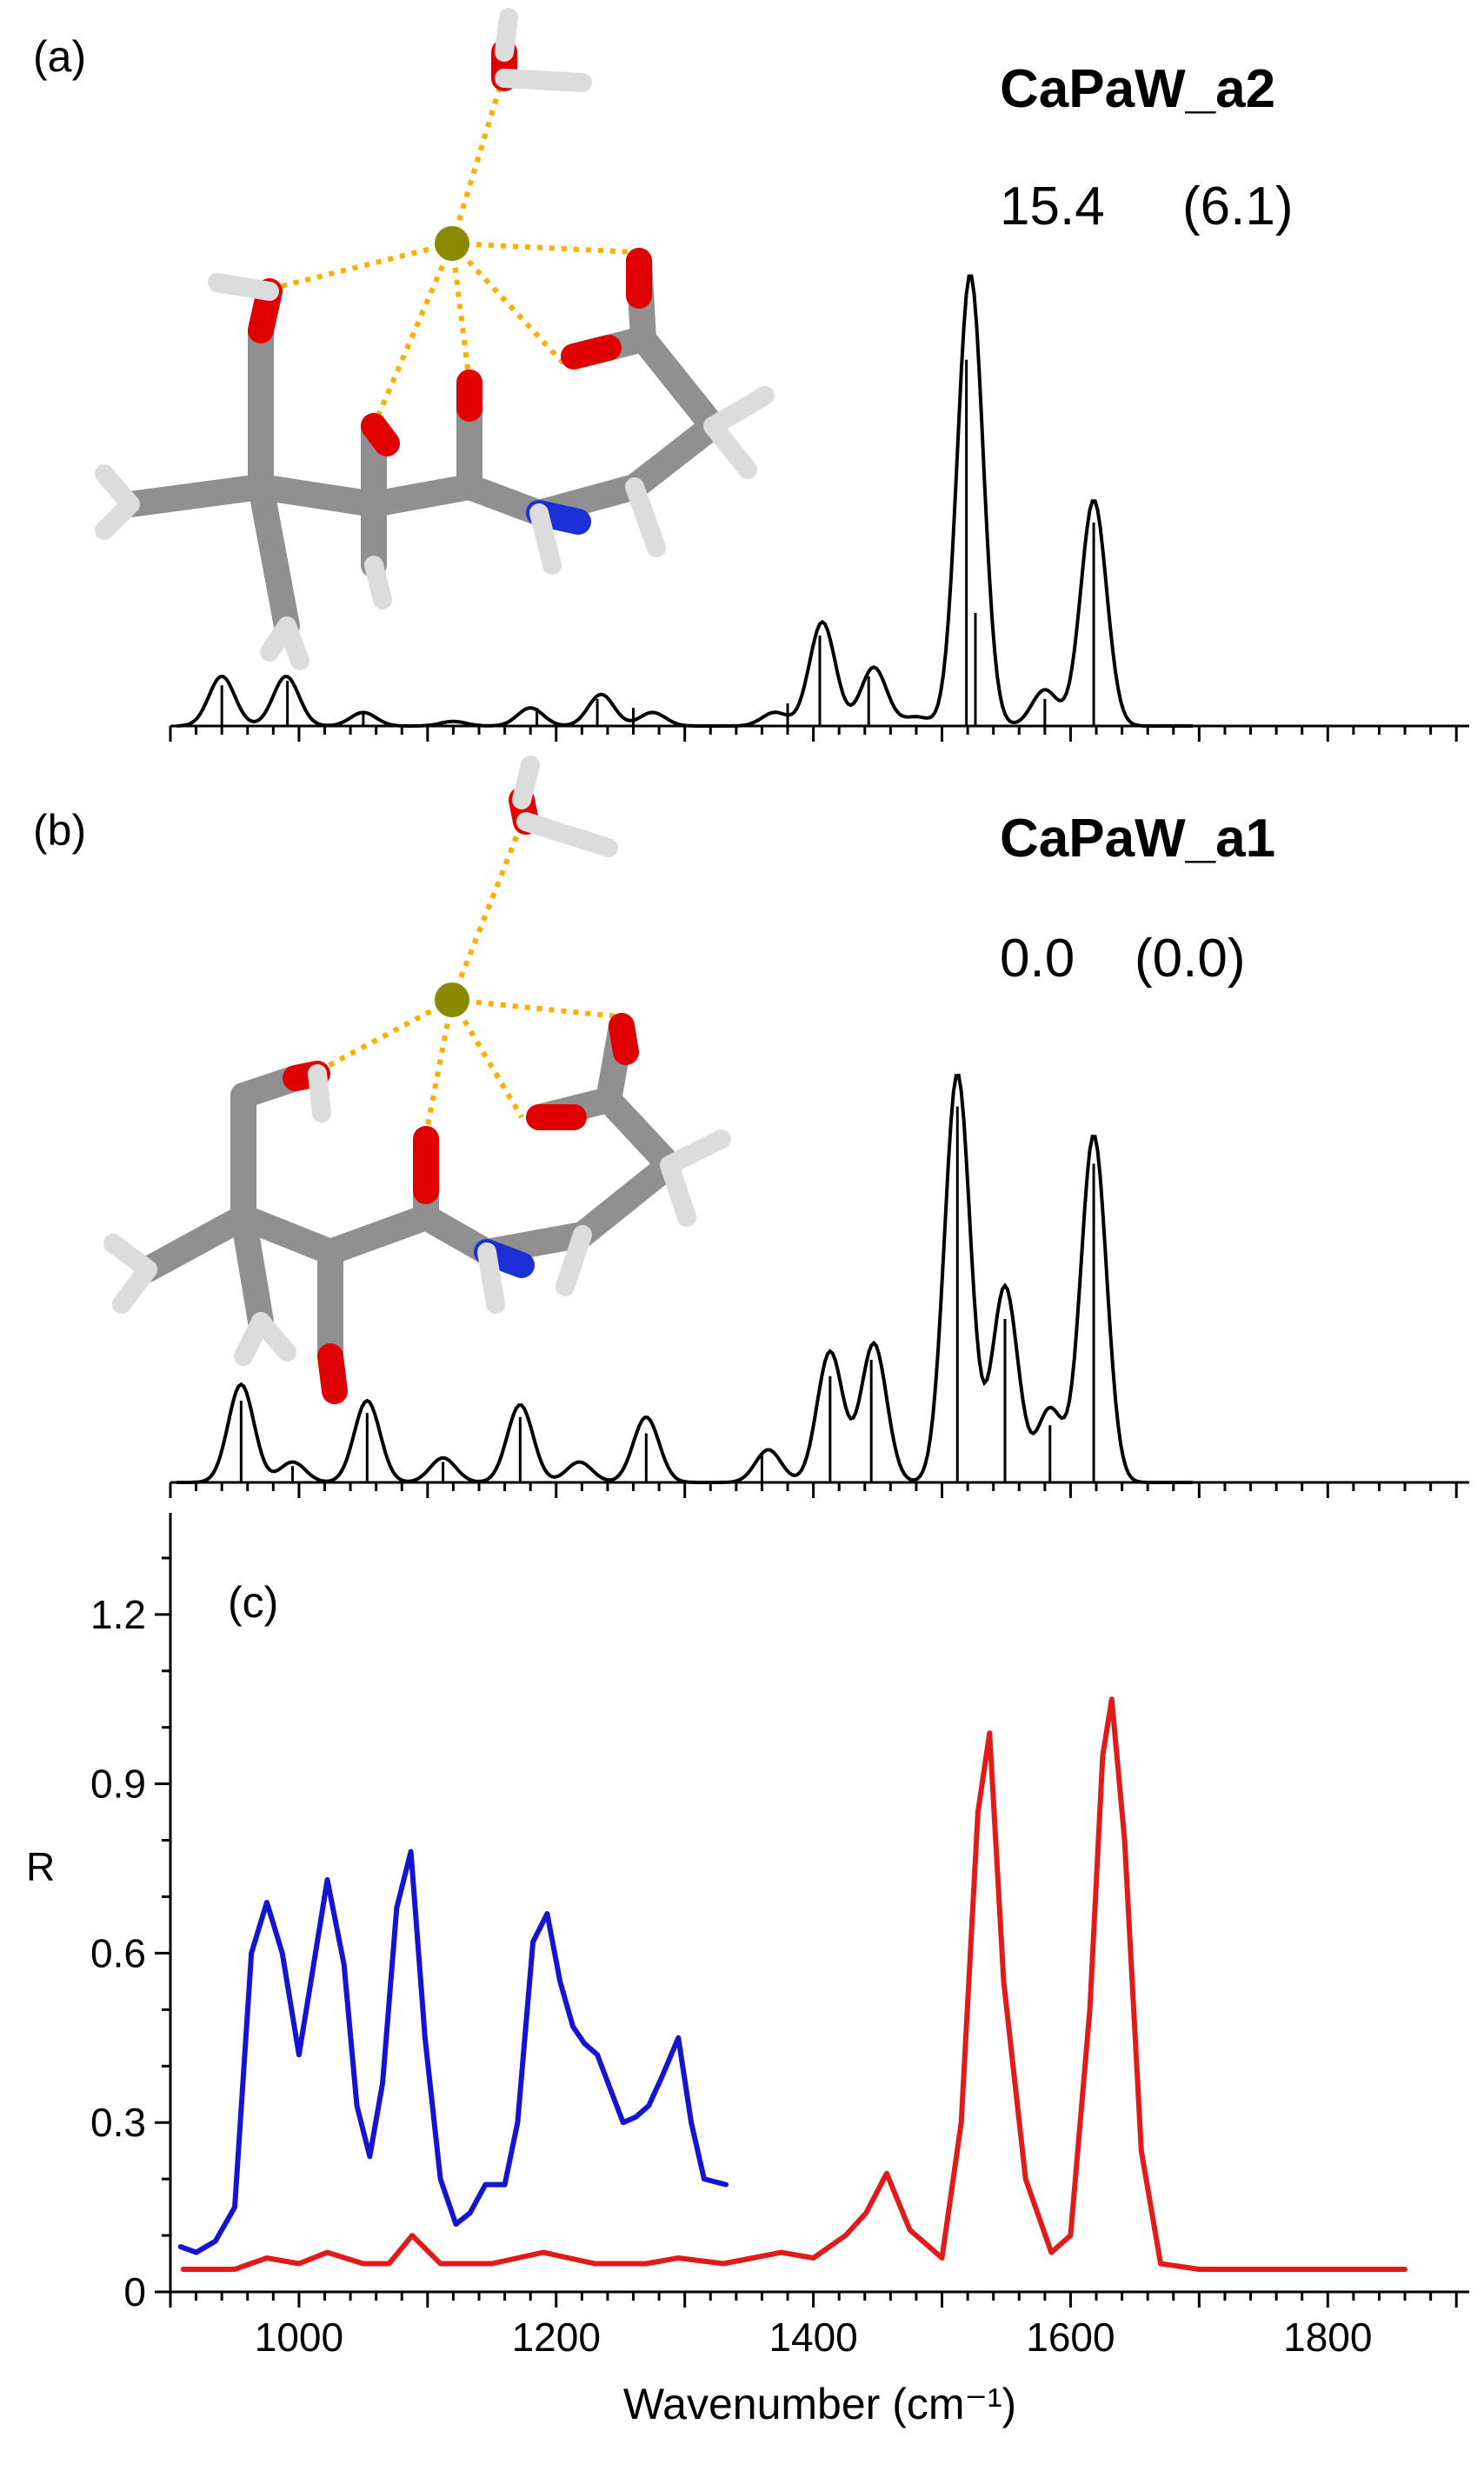  I want to click on y-tick-label: 1.2, so click(118, 1614).